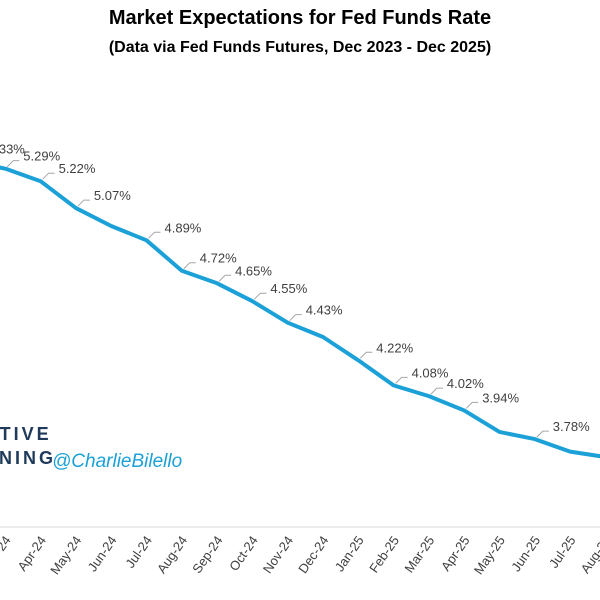 The width and height of the screenshot is (600, 600). I want to click on data-label: 3.94%, so click(500, 397).